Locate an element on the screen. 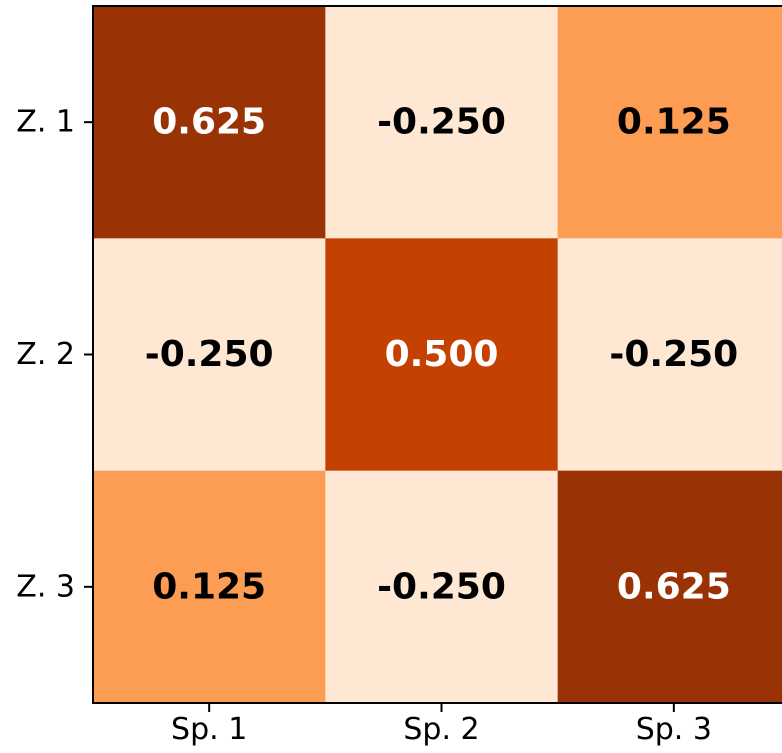 Image resolution: width=782 pixels, height=753 pixels. cell-value-label: 0.500 is located at coordinates (442, 354).